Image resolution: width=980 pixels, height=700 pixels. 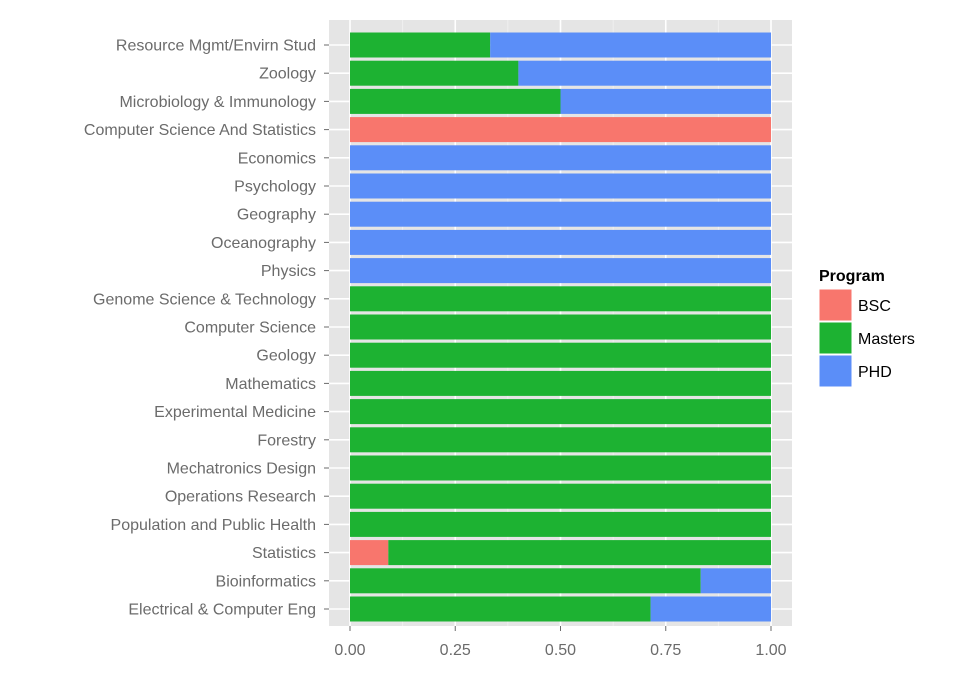 I want to click on y-tick-label: Electrical & Computer Eng, so click(x=222, y=610).